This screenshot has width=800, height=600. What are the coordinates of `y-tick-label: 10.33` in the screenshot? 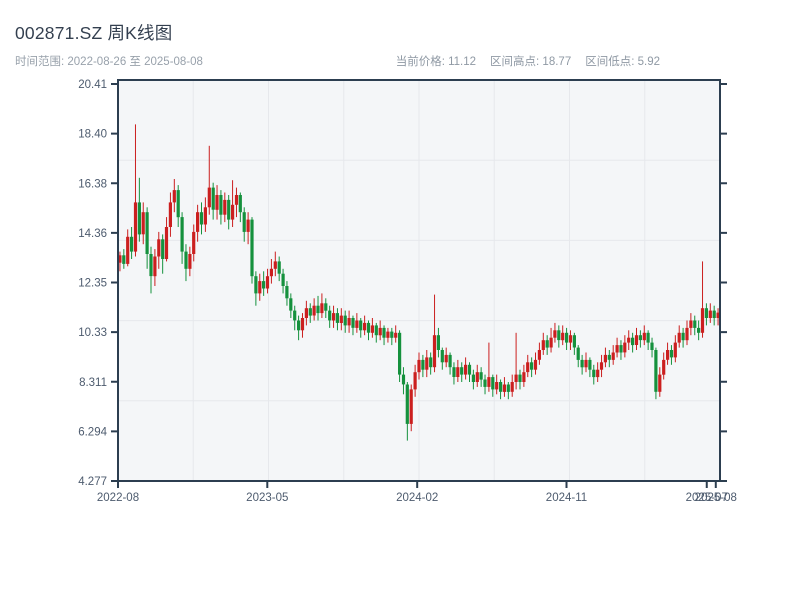 It's located at (92, 333).